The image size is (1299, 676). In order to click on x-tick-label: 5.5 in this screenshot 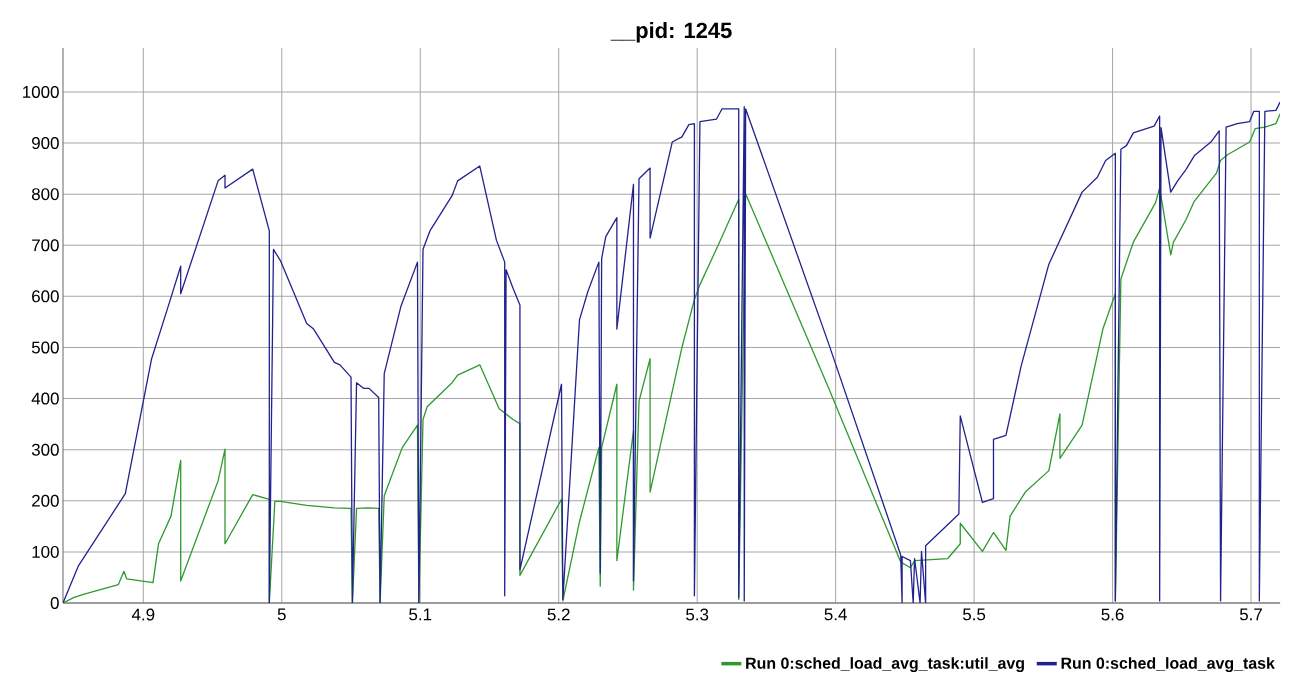, I will do `click(974, 614)`.